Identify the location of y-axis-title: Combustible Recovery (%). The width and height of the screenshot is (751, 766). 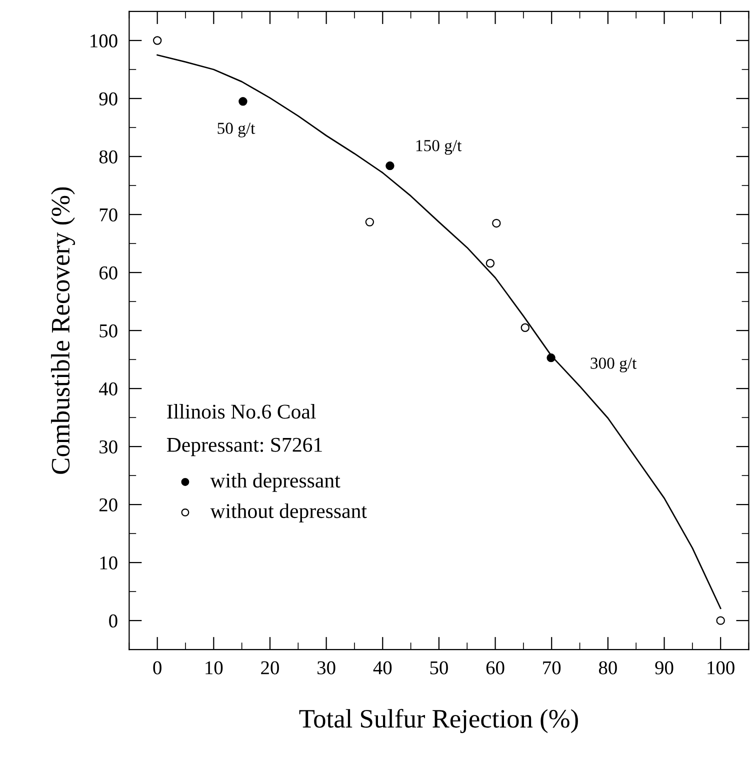
(63, 330).